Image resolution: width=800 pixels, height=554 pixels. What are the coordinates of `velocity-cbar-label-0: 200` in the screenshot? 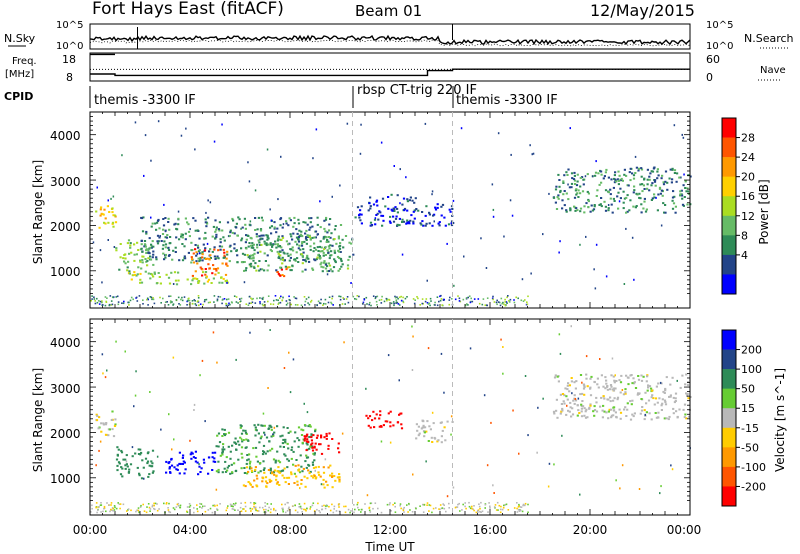 It's located at (751, 350).